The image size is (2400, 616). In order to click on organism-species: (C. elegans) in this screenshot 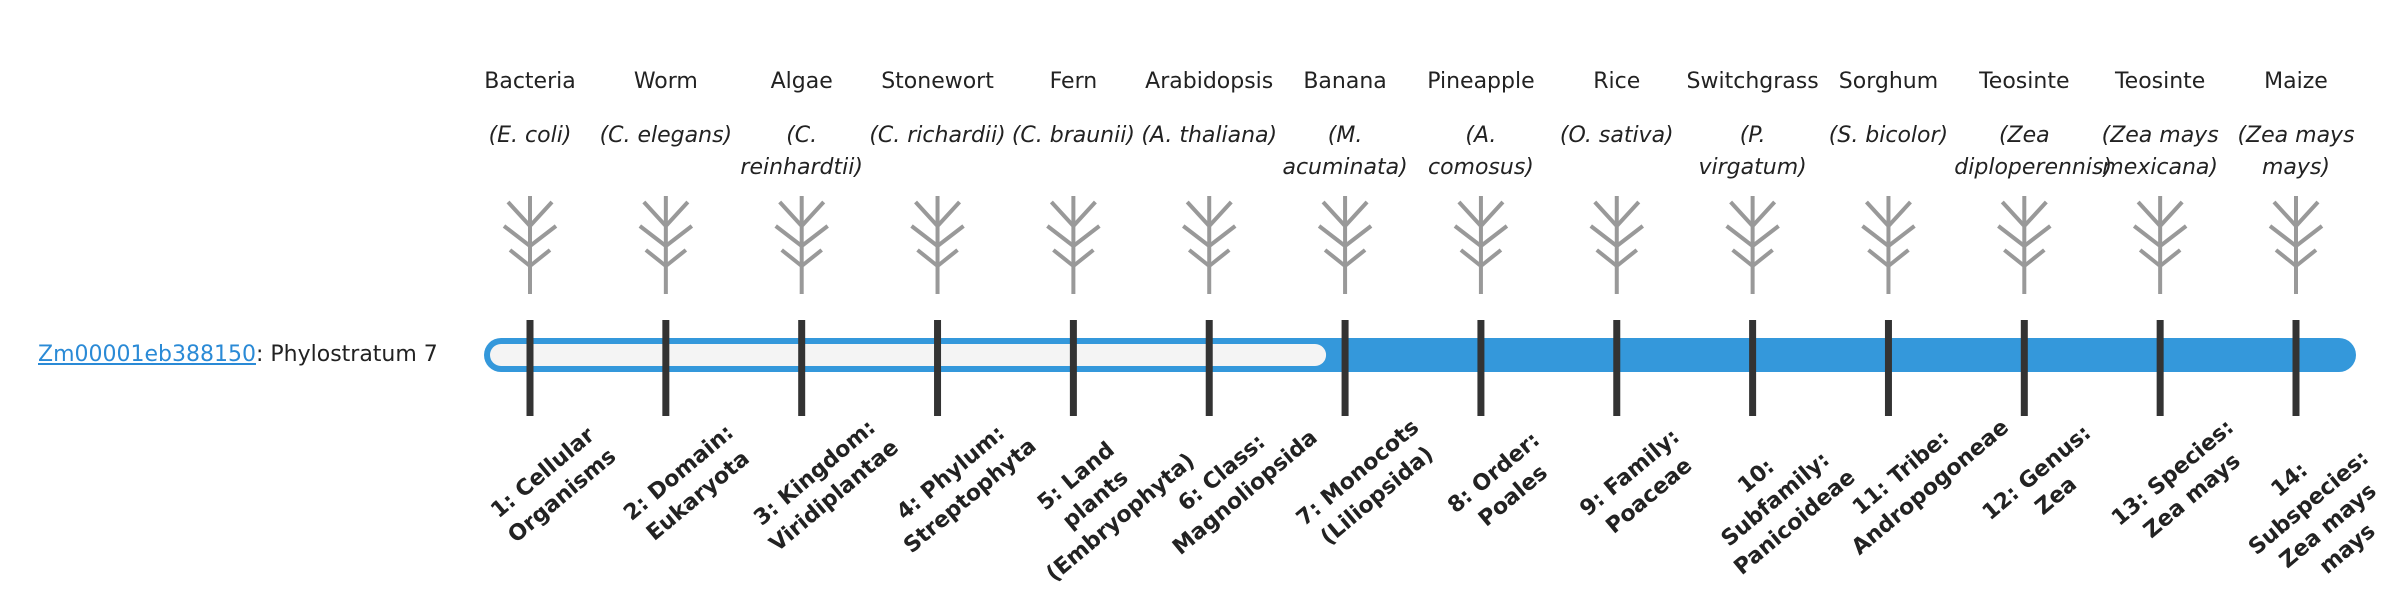, I will do `click(666, 135)`.